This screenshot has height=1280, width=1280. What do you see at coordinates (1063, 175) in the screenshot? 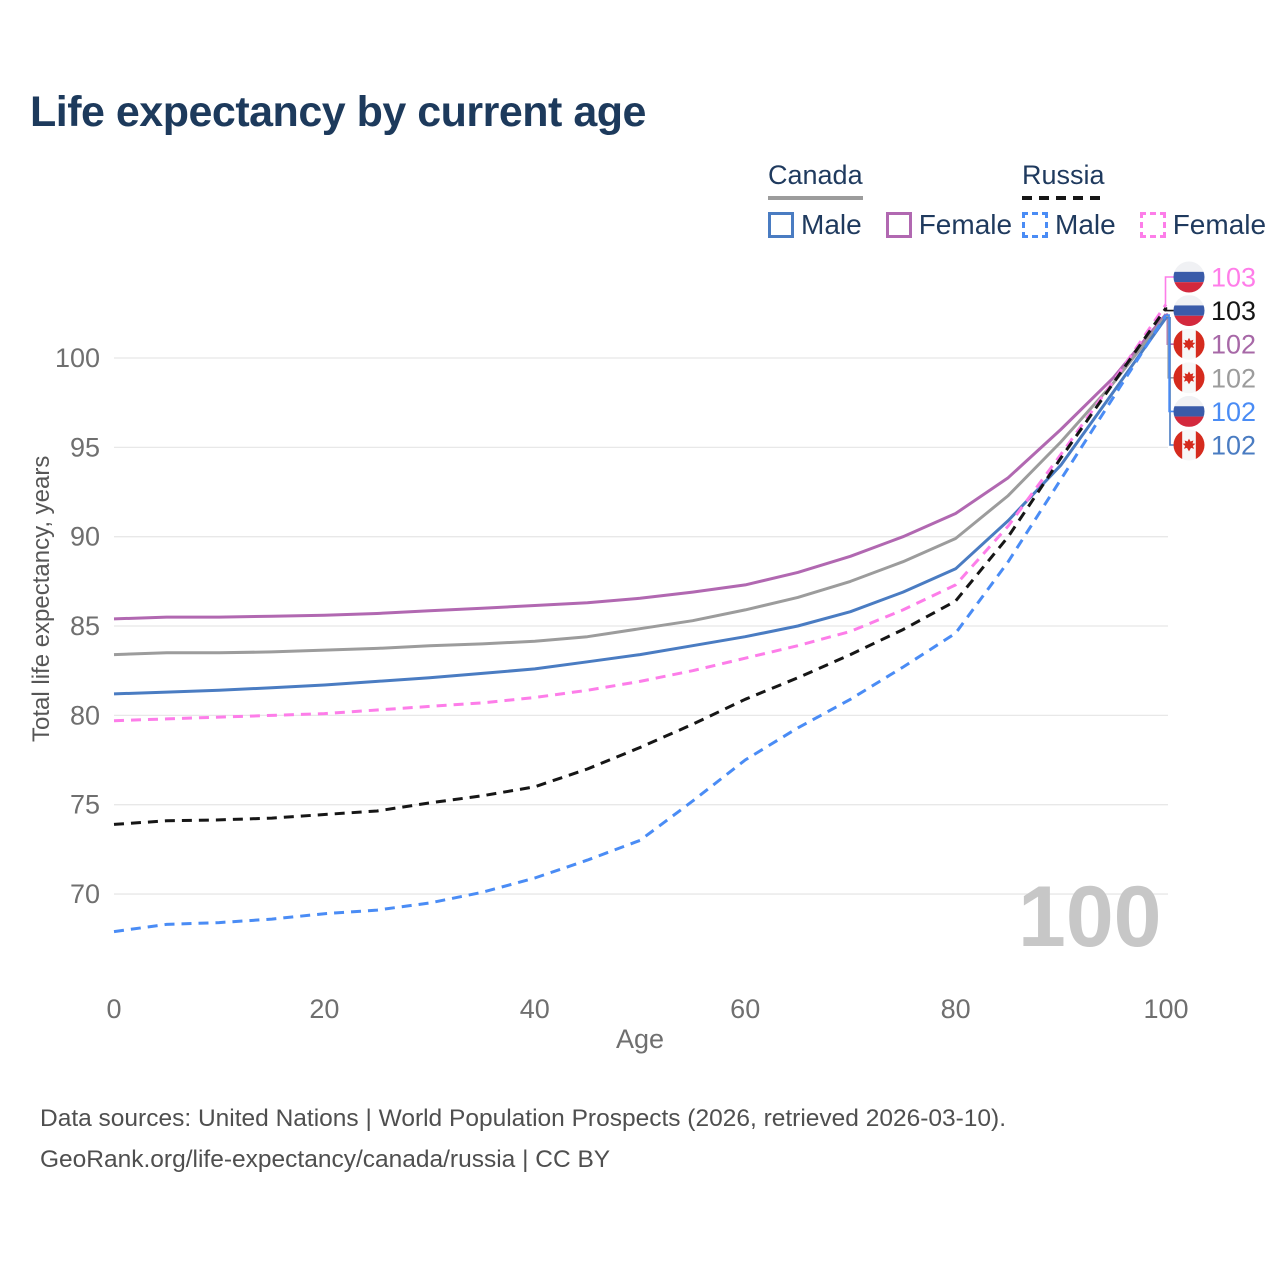
I see `legend-country-label-russia: Russia` at bounding box center [1063, 175].